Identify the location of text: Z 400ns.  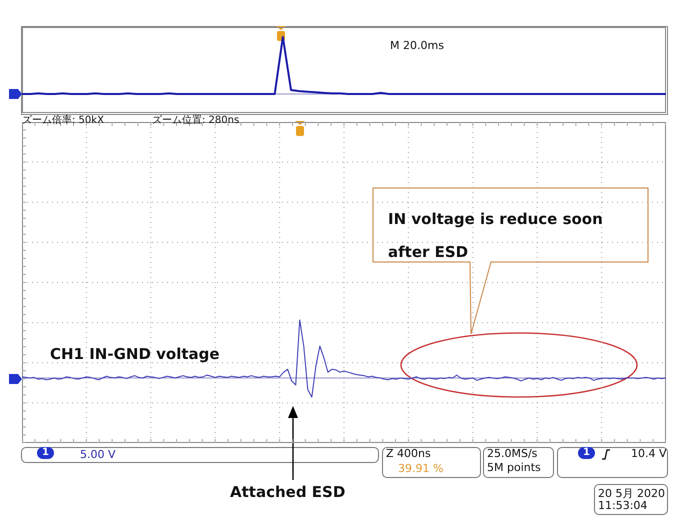
(408, 453).